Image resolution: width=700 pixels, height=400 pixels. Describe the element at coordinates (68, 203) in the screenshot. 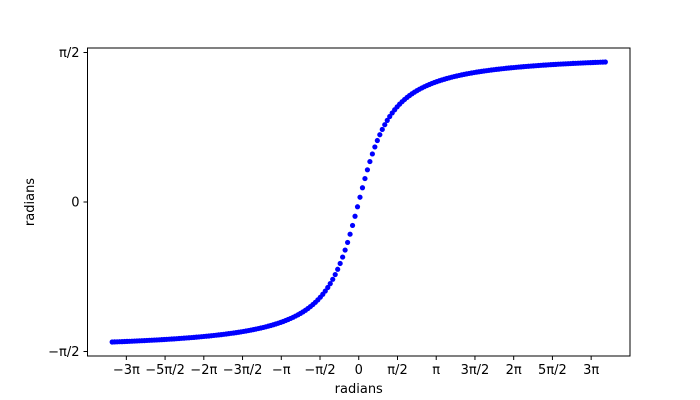

I see `y-axis-ticks: −π/2 0 π/2` at that location.